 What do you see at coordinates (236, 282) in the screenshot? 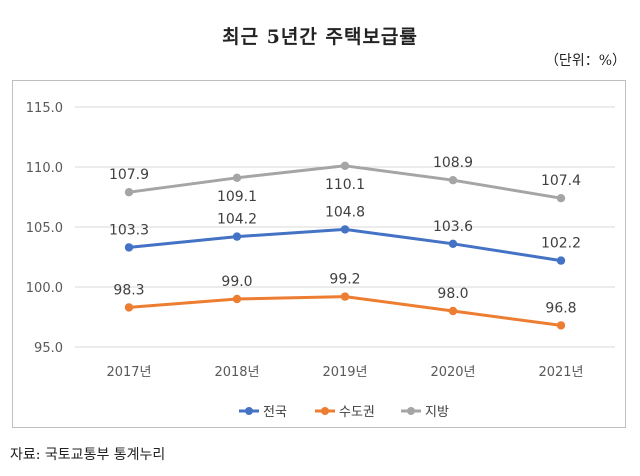
I see `data-label: 99.0` at bounding box center [236, 282].